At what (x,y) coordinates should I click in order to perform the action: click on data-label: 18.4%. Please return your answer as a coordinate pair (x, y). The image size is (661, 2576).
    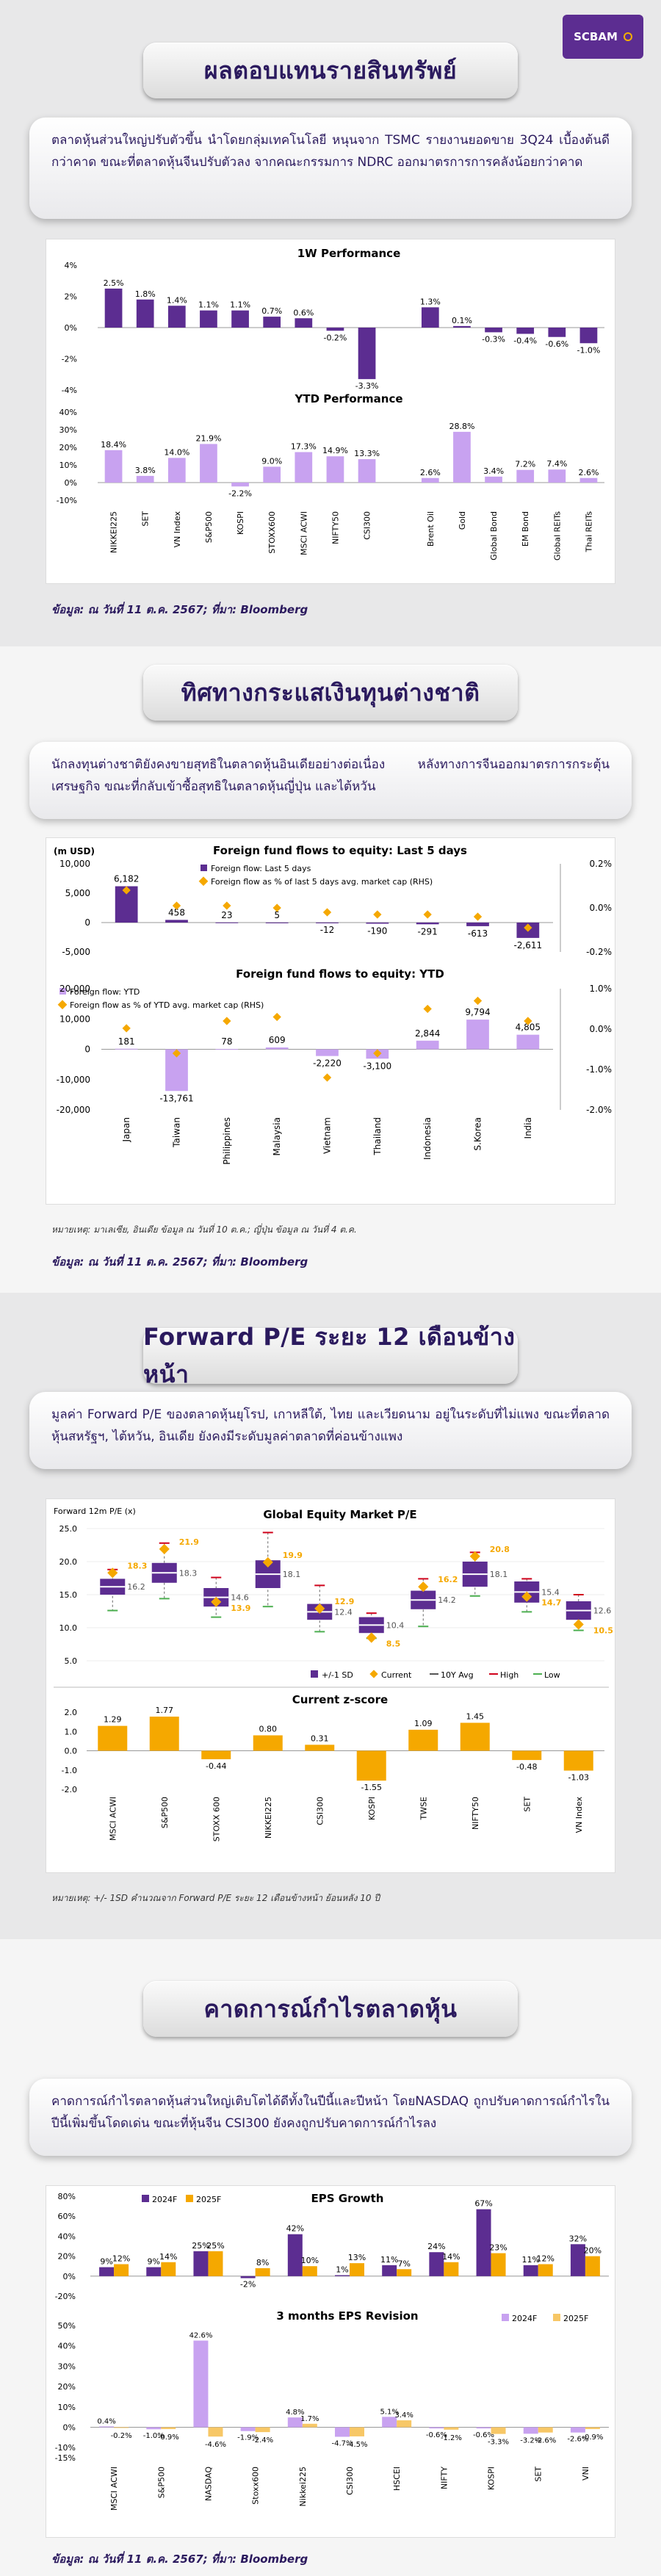
    Looking at the image, I should click on (114, 445).